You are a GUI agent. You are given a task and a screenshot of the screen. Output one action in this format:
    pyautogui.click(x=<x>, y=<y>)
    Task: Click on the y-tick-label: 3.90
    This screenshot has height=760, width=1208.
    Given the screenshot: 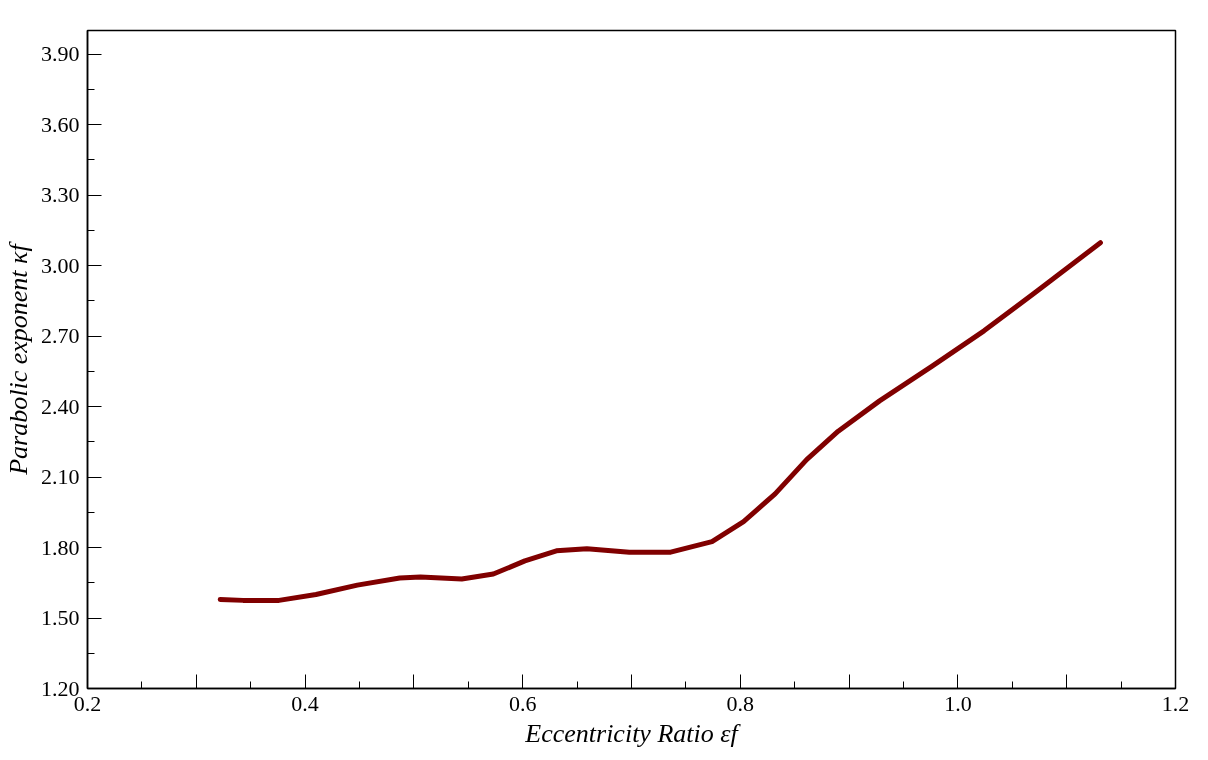 What is the action you would take?
    pyautogui.click(x=60, y=53)
    